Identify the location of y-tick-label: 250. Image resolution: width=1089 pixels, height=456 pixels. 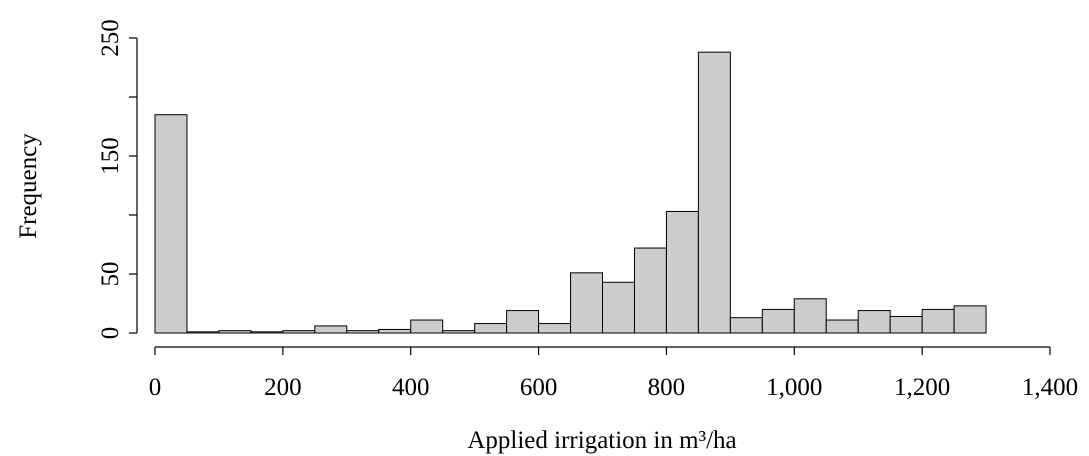
(110, 38).